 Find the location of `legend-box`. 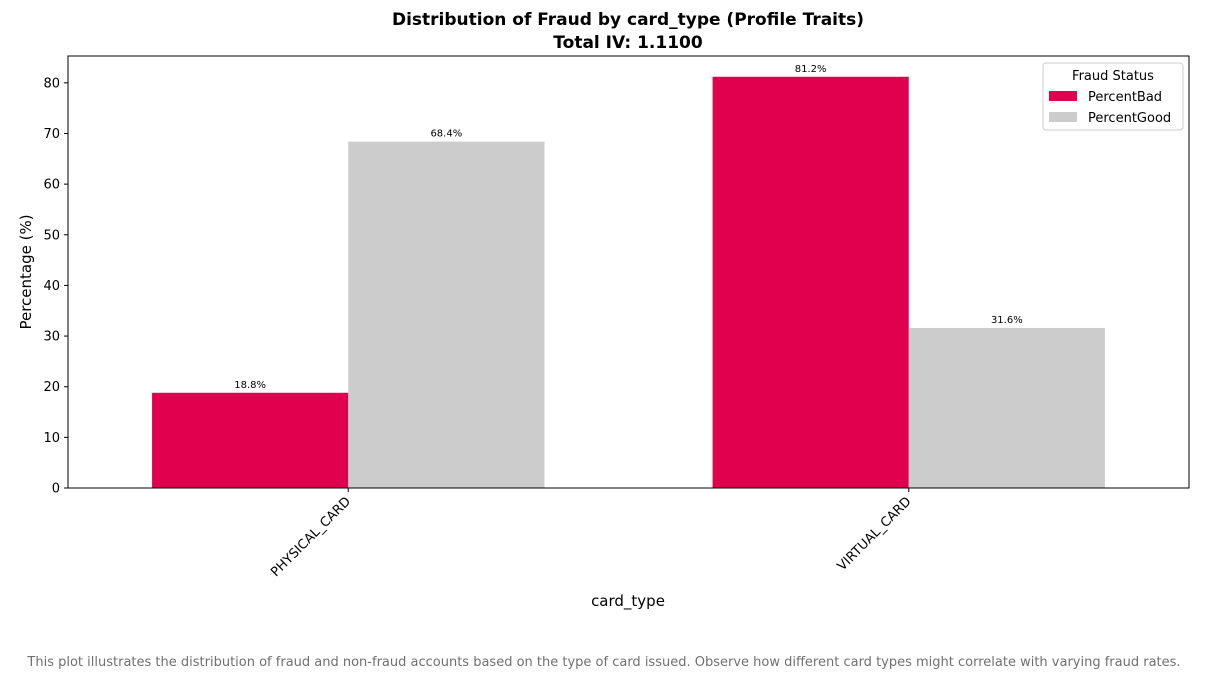

legend-box is located at coordinates (1113, 96).